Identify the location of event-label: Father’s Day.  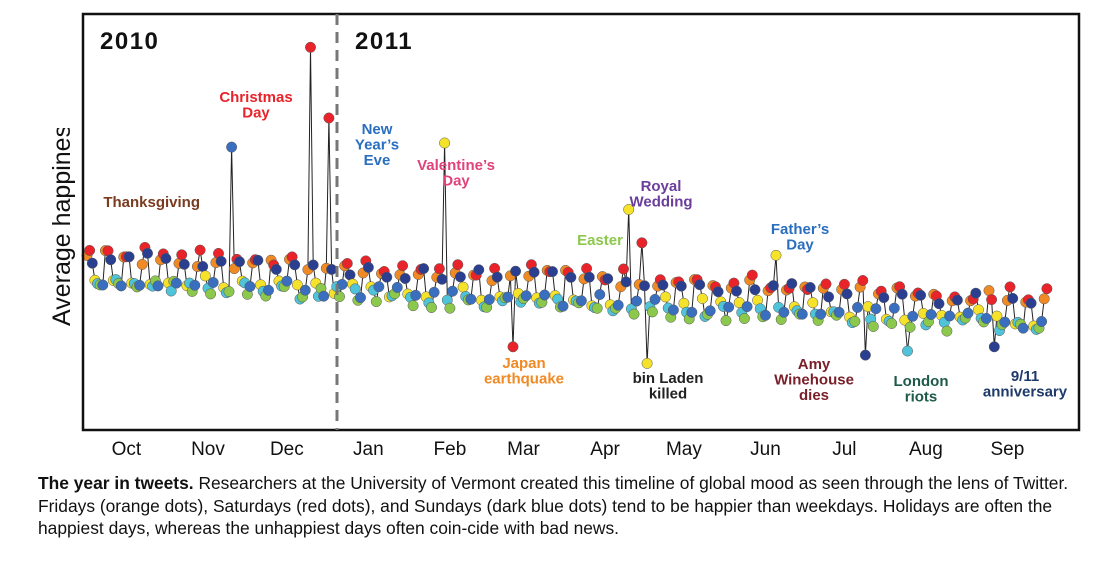
(800, 237).